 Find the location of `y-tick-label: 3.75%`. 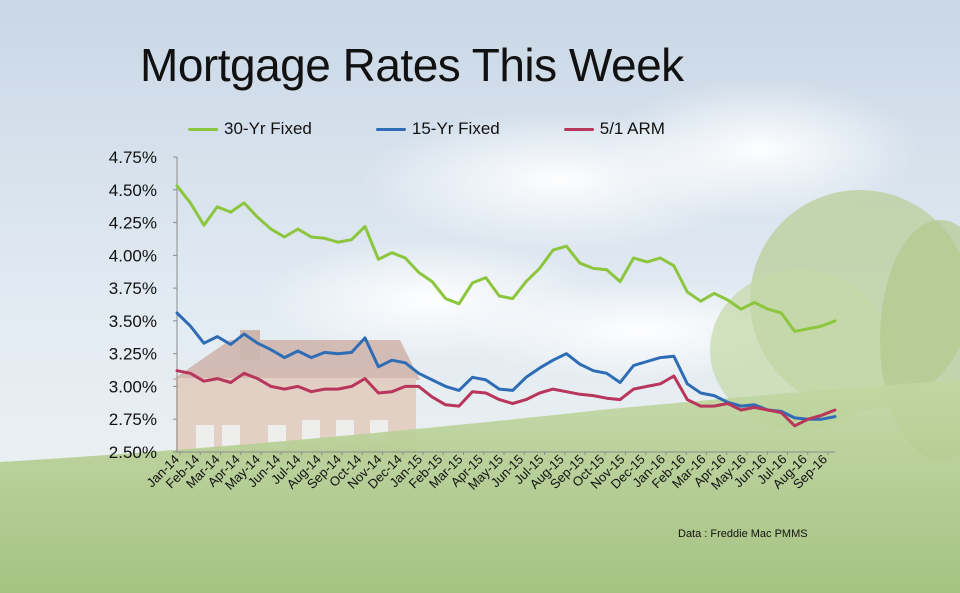

y-tick-label: 3.75% is located at coordinates (133, 288).